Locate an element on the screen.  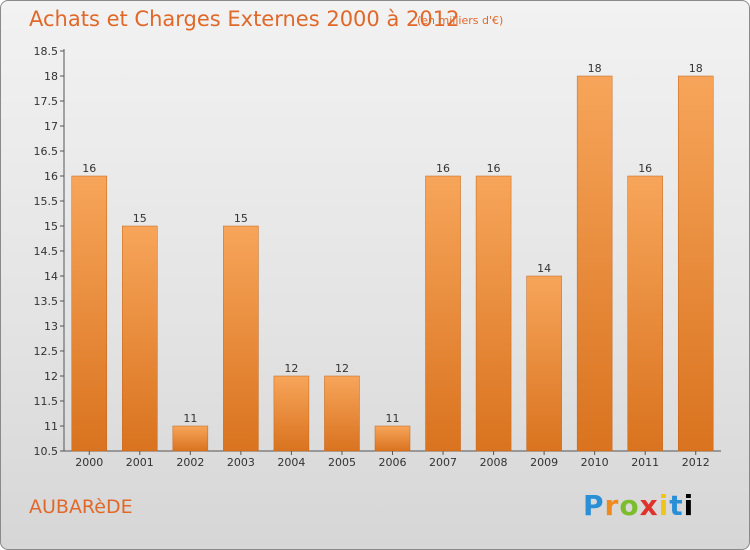
y-tick-label: 18.5 is located at coordinates (46, 51).